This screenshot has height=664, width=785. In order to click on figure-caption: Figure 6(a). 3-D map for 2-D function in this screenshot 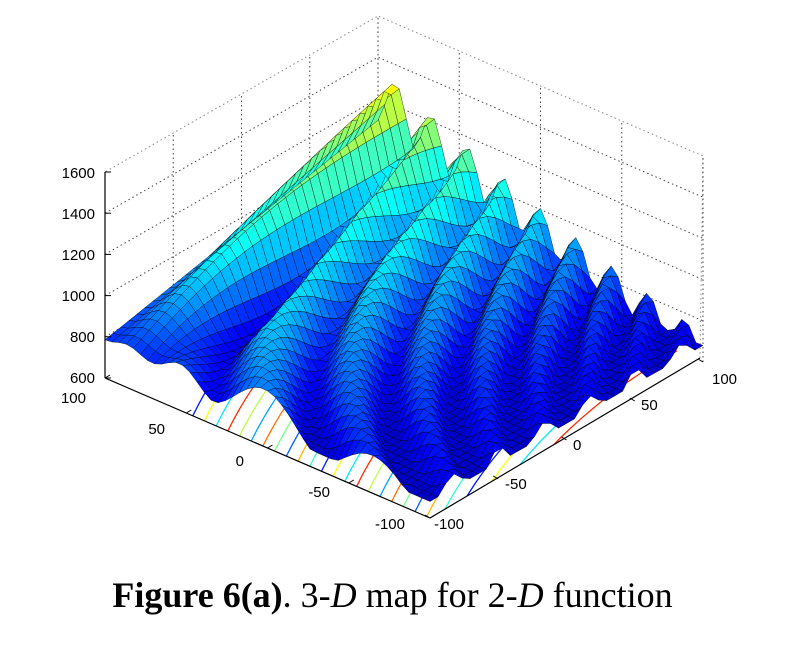, I will do `click(392, 595)`.